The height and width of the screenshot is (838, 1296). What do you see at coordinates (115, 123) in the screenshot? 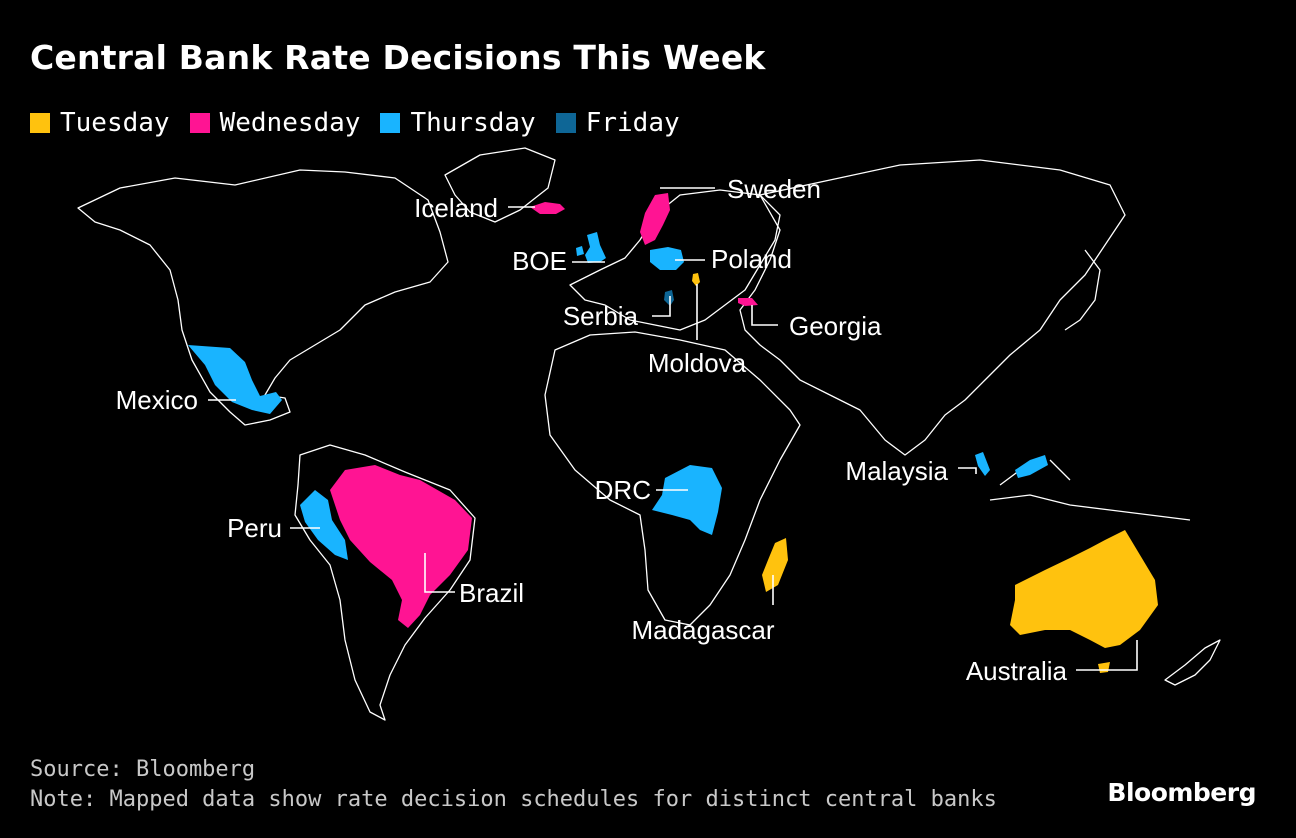
I see `legend-label-tuesday: Tuesday` at bounding box center [115, 123].